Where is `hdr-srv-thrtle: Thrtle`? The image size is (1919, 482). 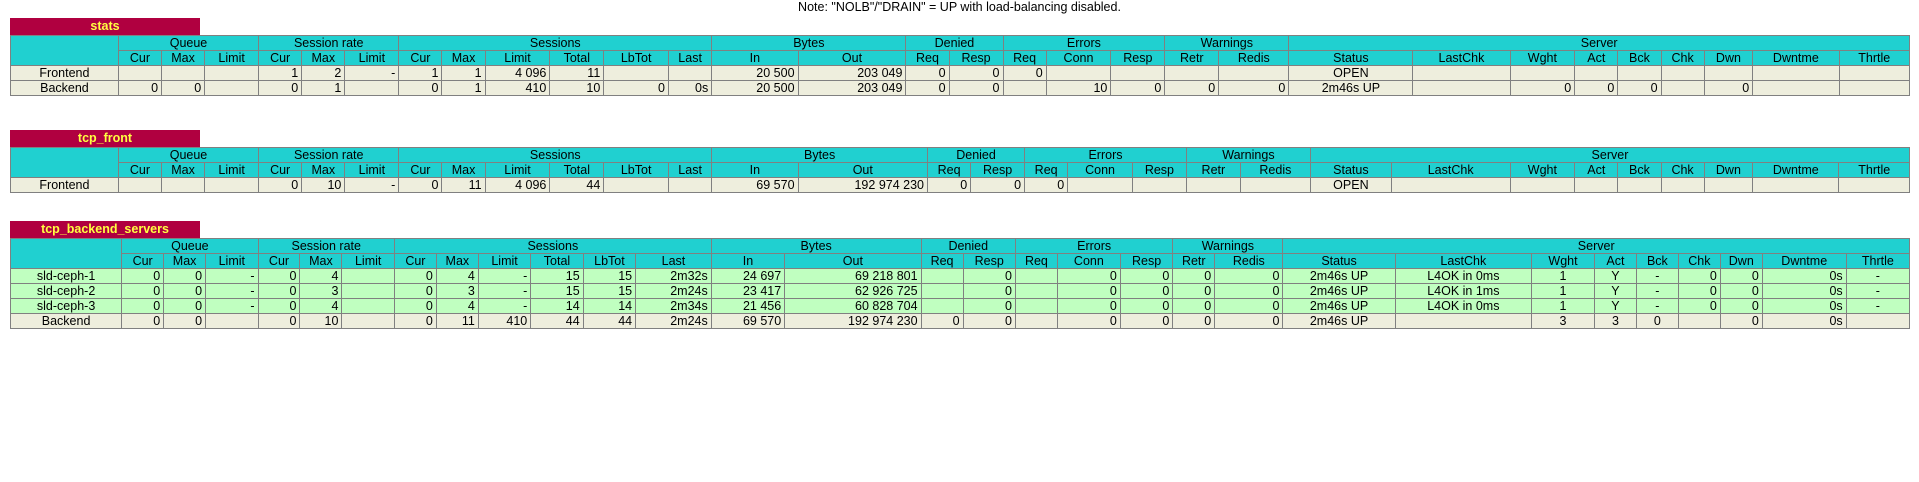 hdr-srv-thrtle: Thrtle is located at coordinates (1874, 170).